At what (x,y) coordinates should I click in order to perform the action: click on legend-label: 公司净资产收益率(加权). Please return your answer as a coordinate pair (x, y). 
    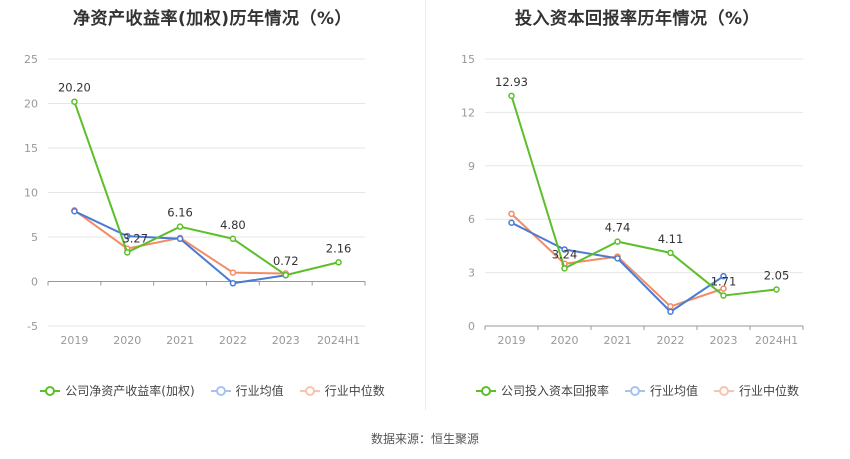
    Looking at the image, I should click on (130, 391).